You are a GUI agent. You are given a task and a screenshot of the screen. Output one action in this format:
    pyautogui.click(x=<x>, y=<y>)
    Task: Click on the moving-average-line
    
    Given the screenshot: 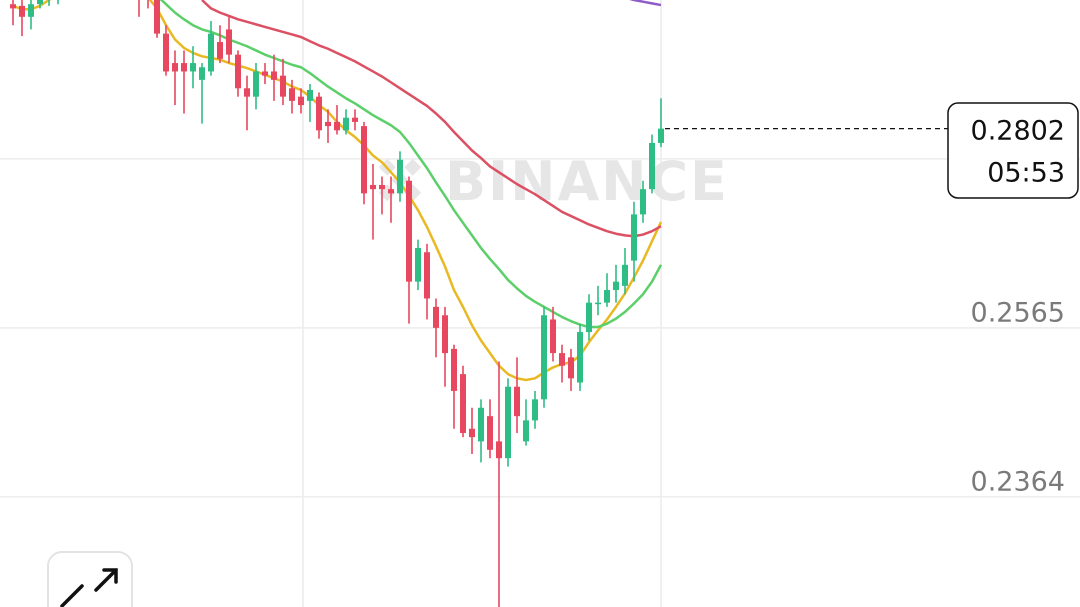 What is the action you would take?
    pyautogui.click(x=645, y=3)
    